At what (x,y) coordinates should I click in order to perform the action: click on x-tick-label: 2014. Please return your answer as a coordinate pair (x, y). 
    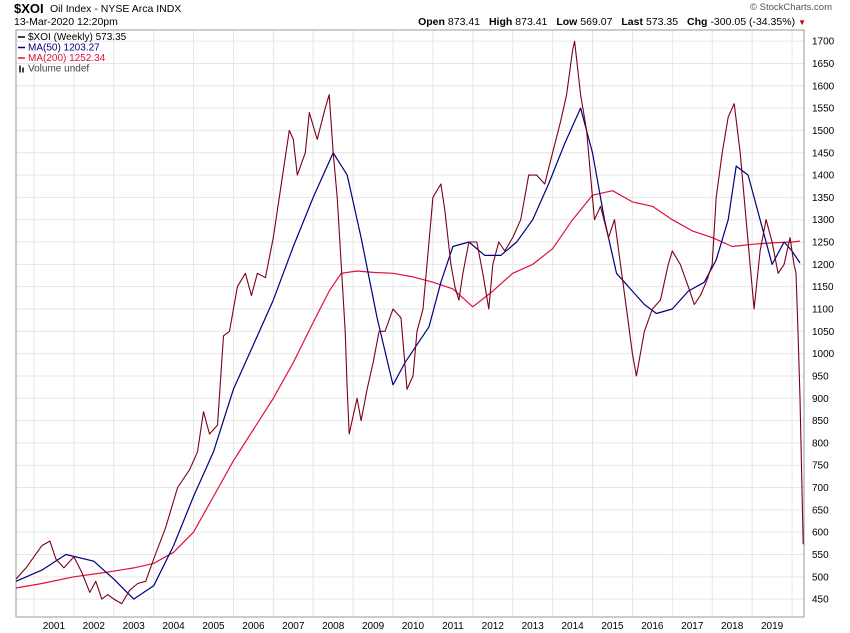
    Looking at the image, I should click on (572, 626).